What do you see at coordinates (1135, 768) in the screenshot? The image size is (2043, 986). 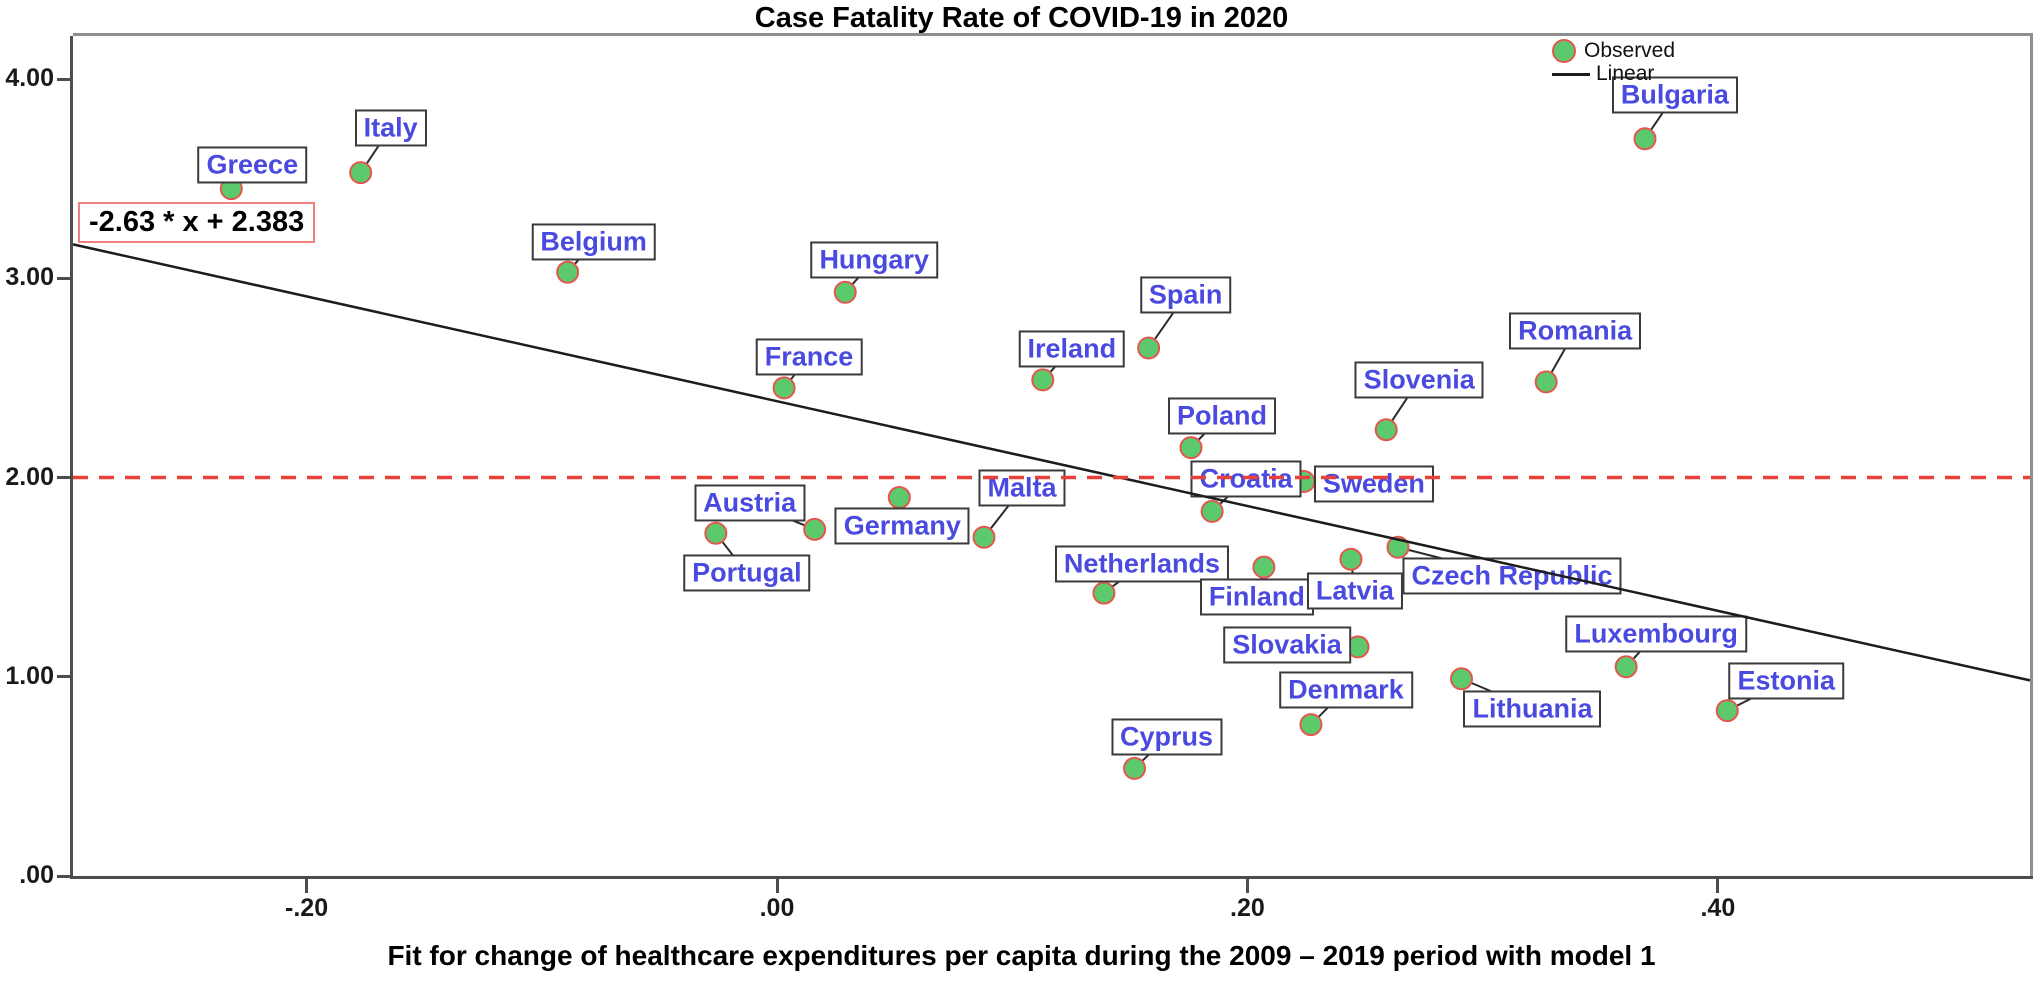 I see `data-point-cyprus` at bounding box center [1135, 768].